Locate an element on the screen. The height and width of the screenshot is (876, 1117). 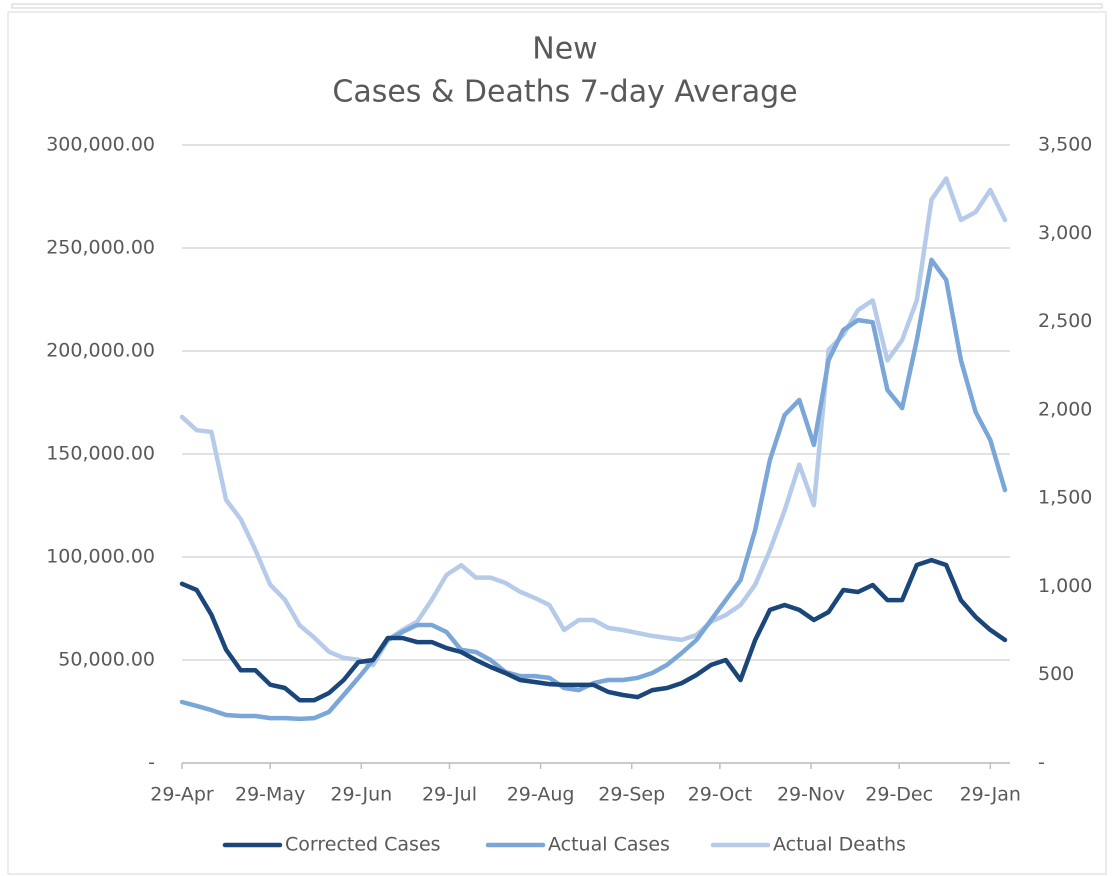
x-tick-label: 29-Jun is located at coordinates (361, 795).